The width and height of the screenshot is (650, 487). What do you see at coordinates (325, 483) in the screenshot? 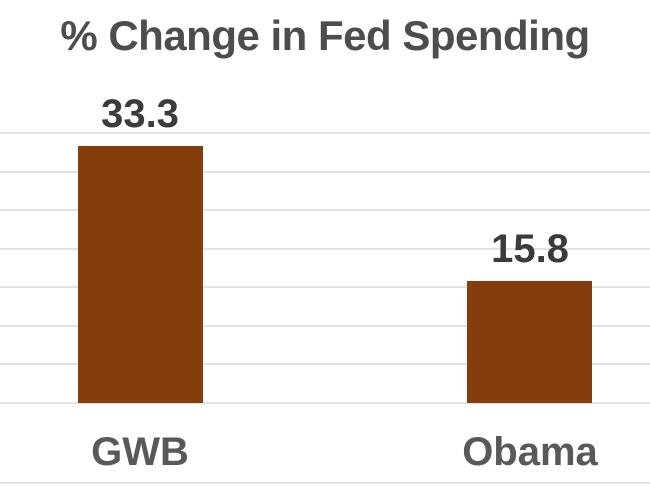
I see `chart-bottom-border` at bounding box center [325, 483].